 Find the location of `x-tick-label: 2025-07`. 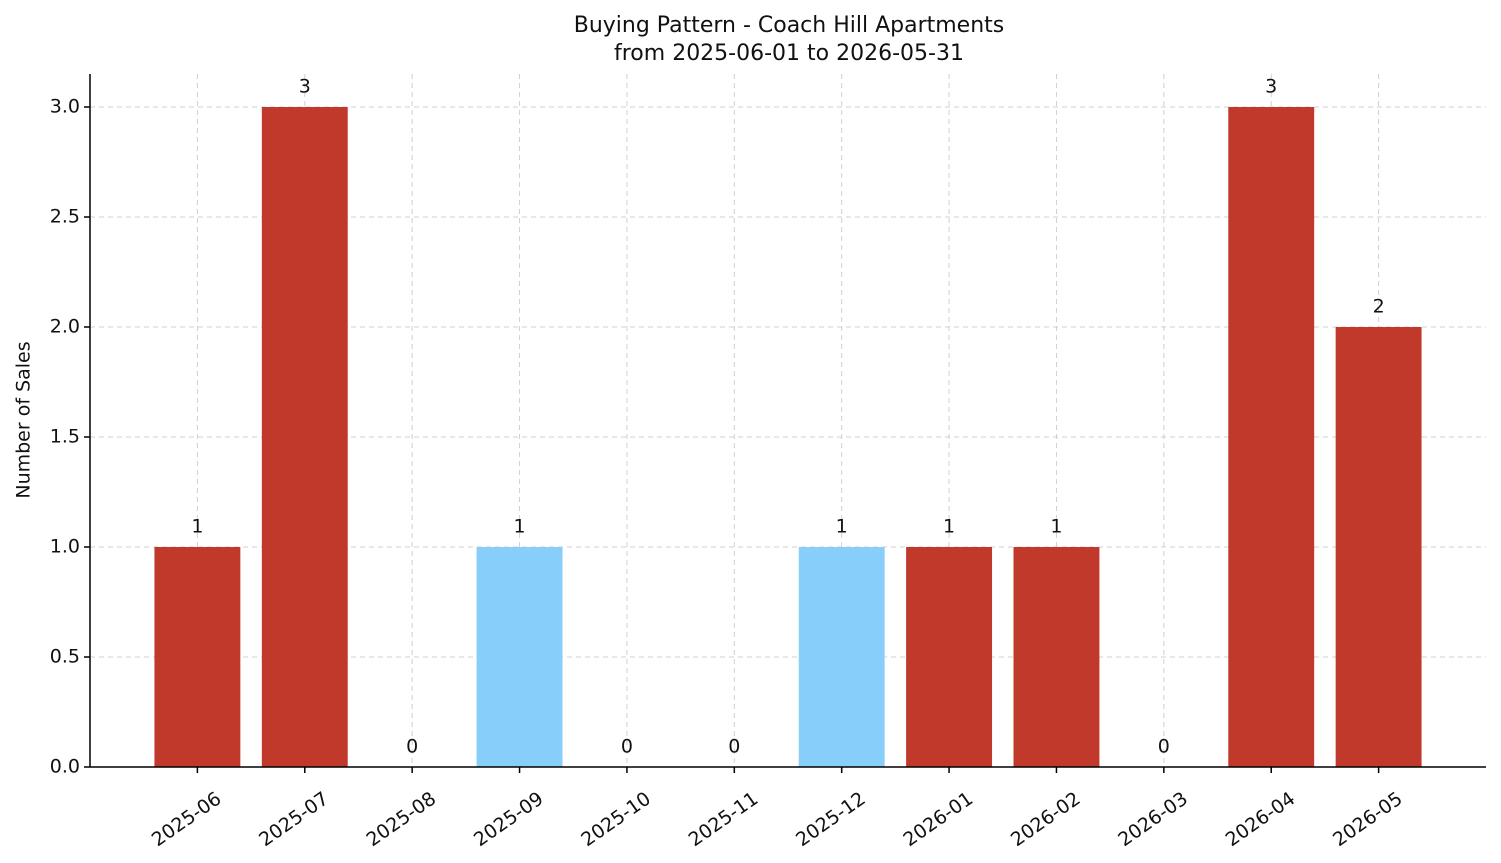

x-tick-label: 2025-07 is located at coordinates (294, 820).